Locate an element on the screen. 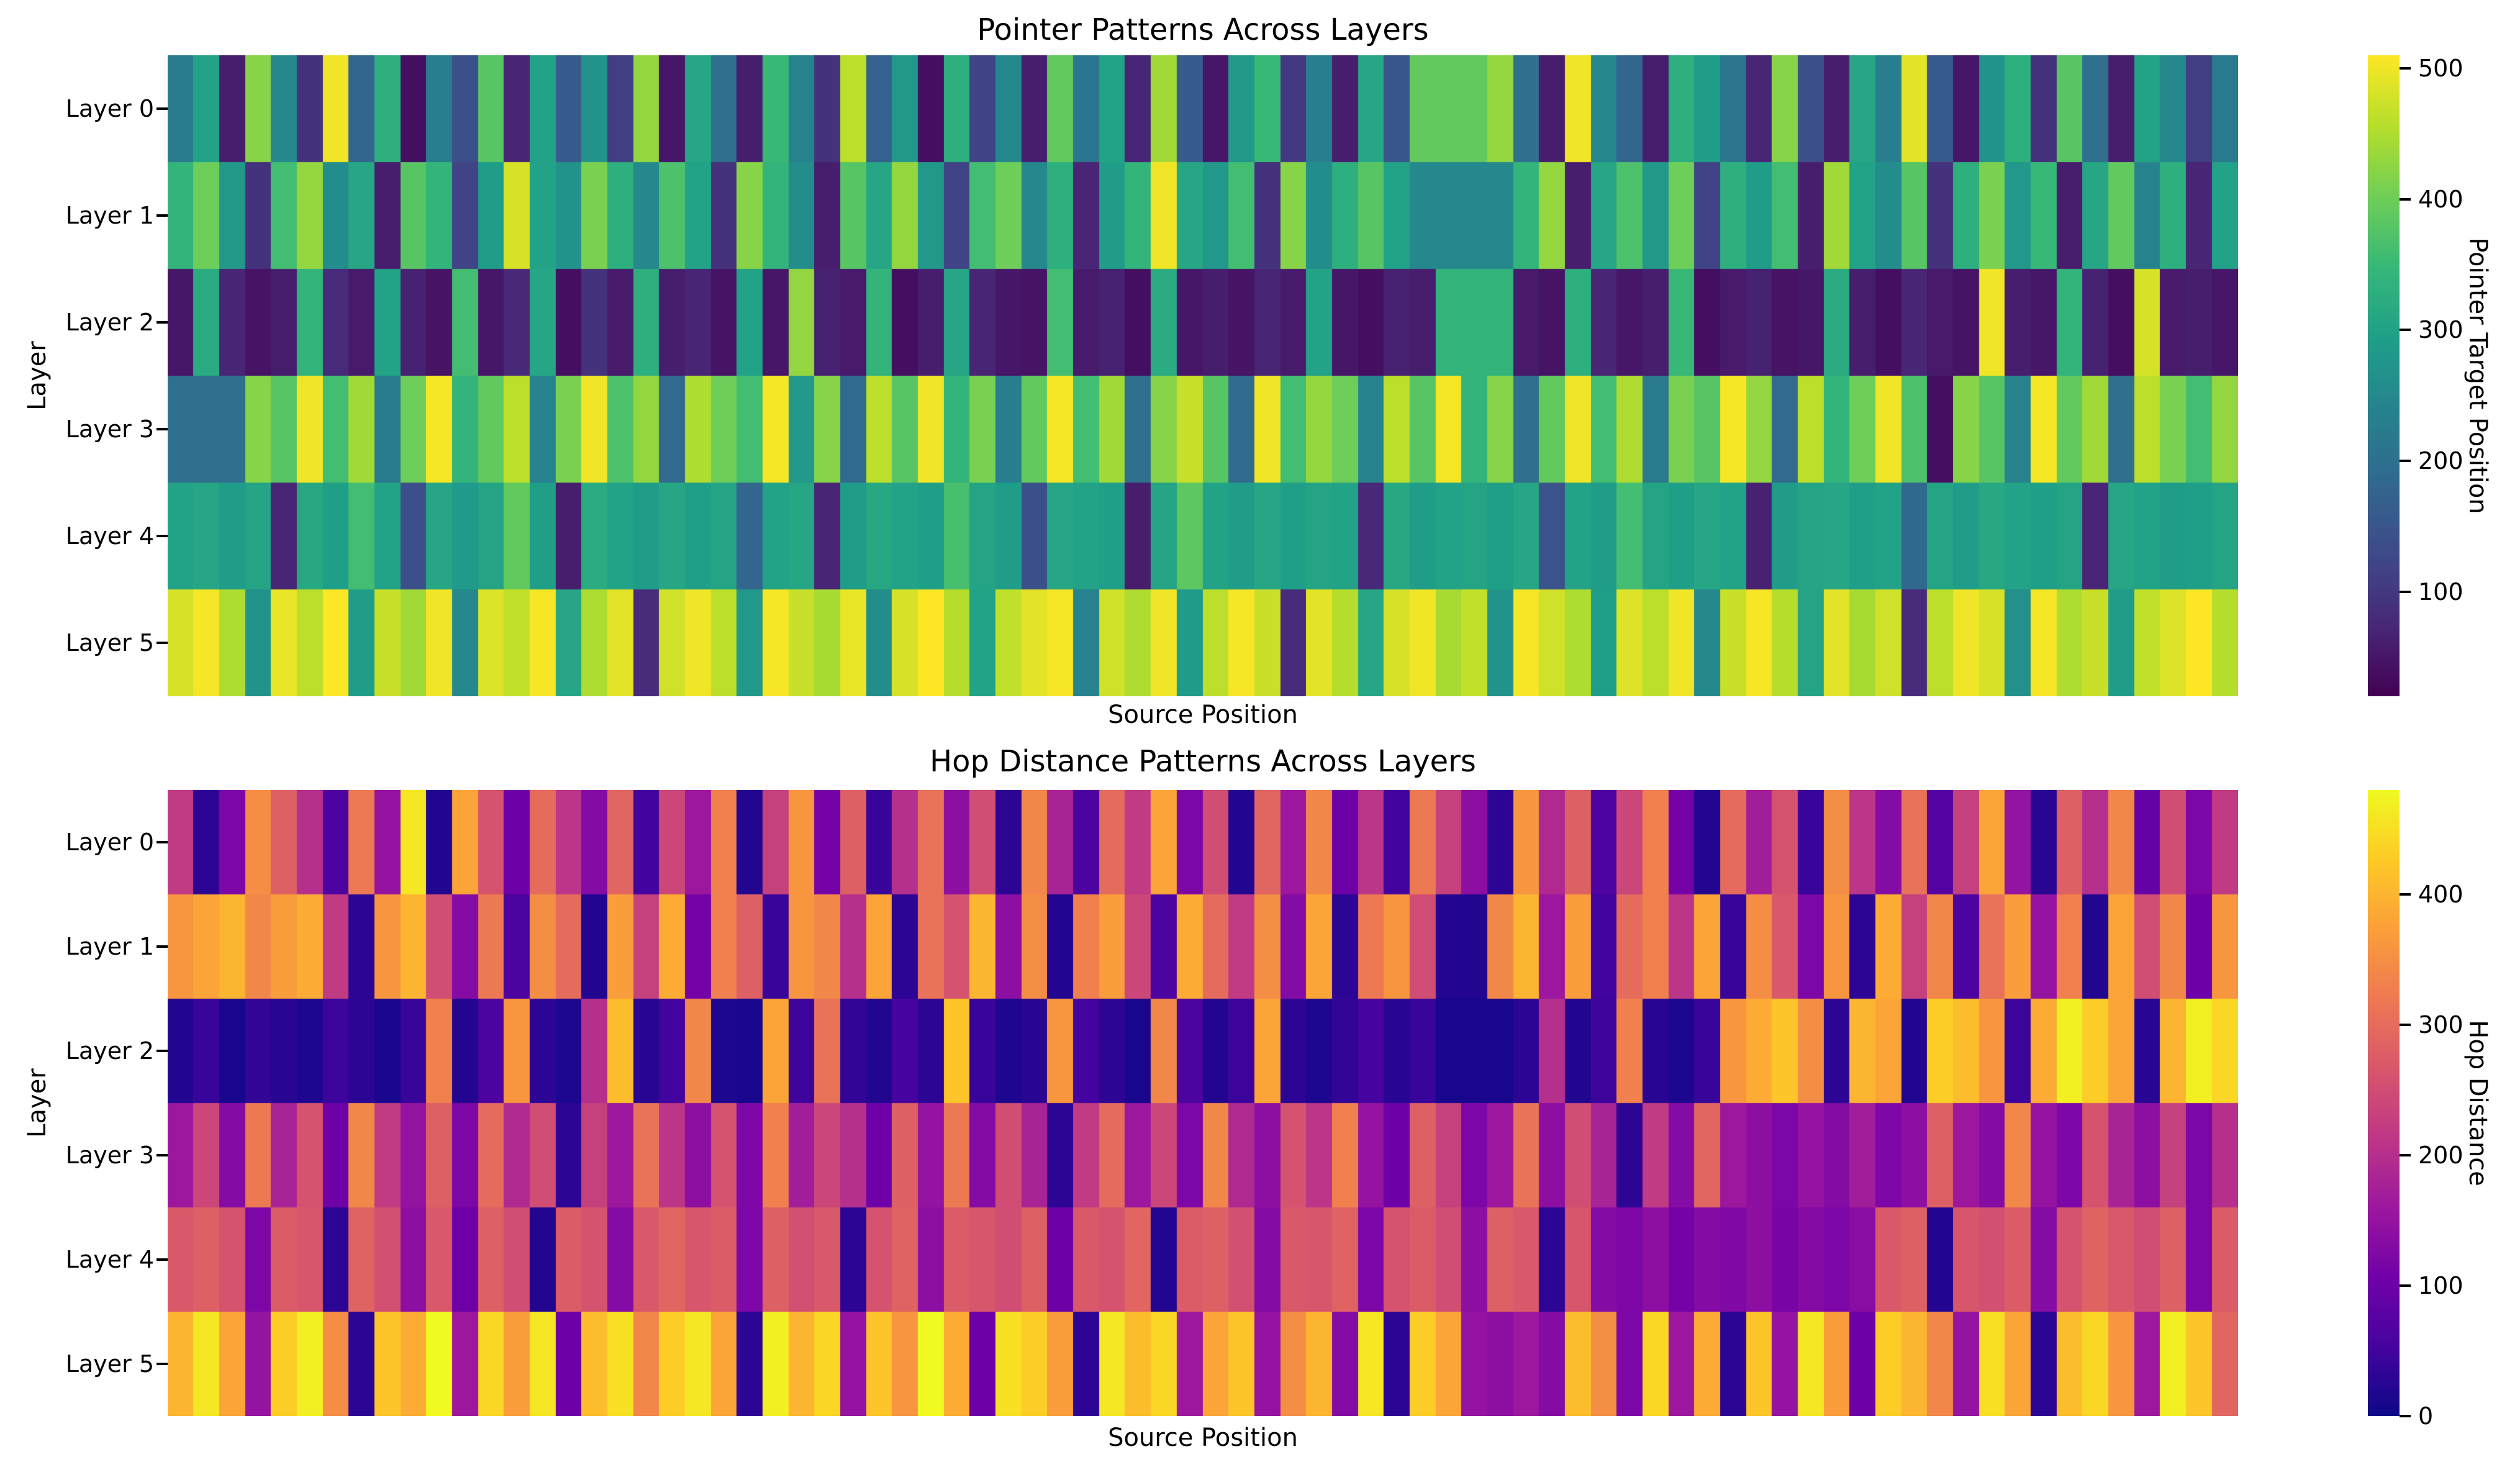  chart2-cbar-tick-0: 0 is located at coordinates (2426, 1416).